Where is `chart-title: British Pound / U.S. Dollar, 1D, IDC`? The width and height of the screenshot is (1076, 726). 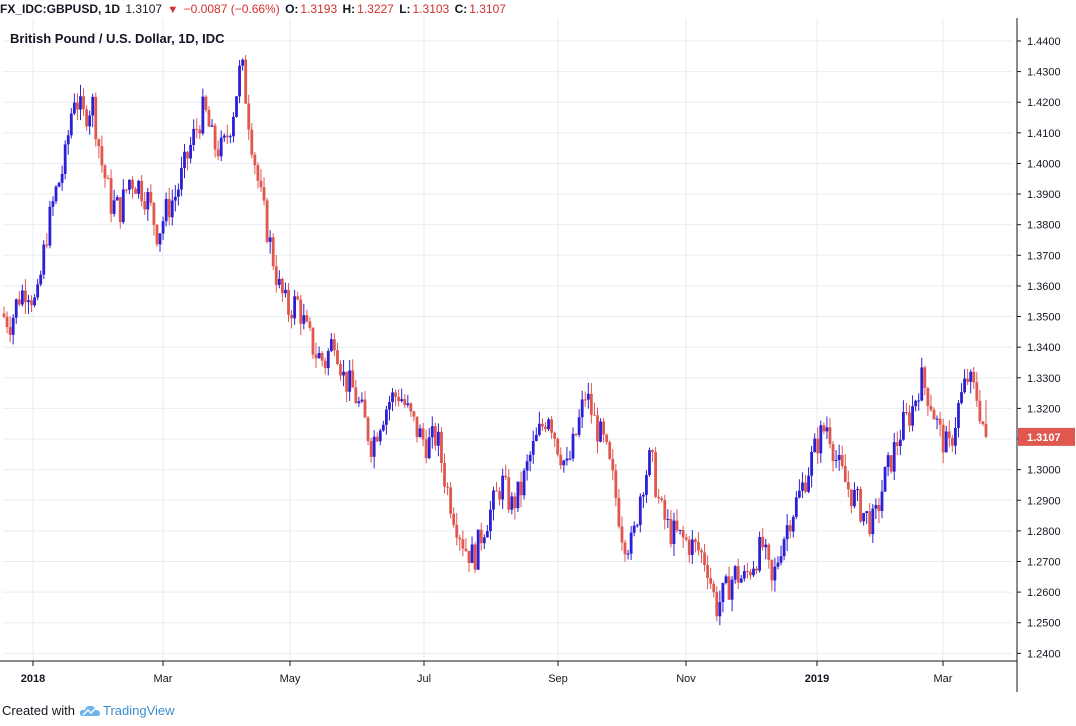 chart-title: British Pound / U.S. Dollar, 1D, IDC is located at coordinates (117, 38).